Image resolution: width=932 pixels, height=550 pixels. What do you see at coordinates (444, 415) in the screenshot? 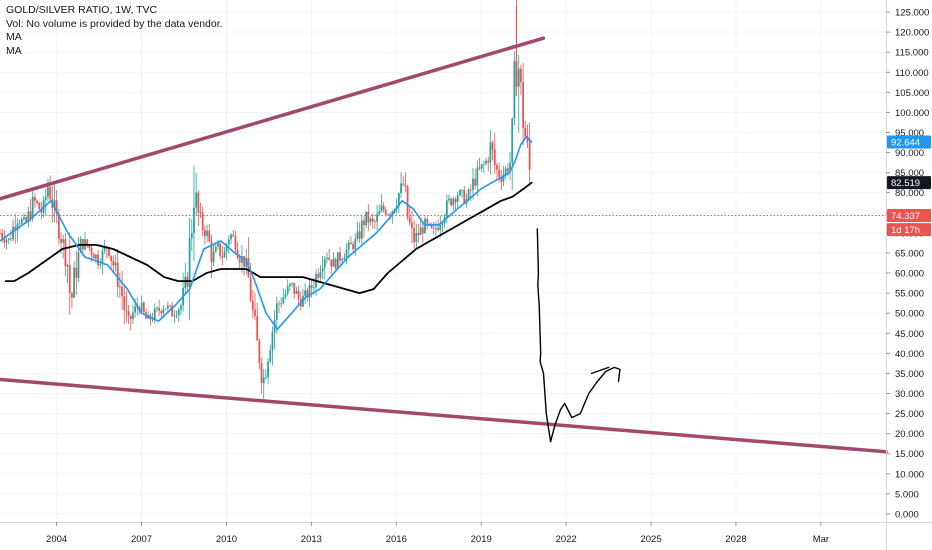
I see `lower-trendline` at bounding box center [444, 415].